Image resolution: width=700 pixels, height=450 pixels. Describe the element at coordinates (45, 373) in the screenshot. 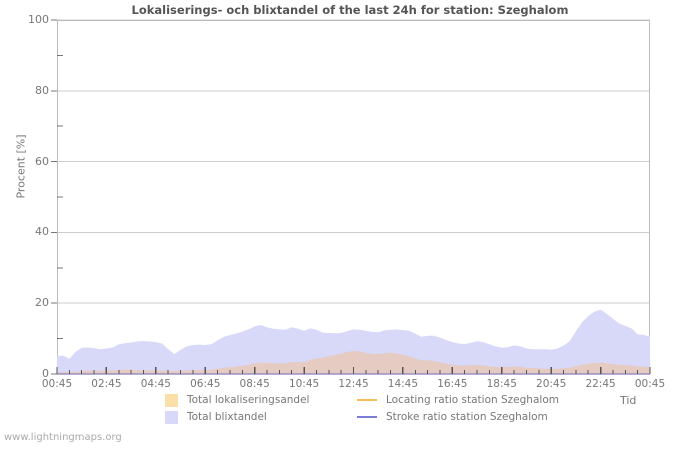

I see `y-tick-label: 0` at that location.